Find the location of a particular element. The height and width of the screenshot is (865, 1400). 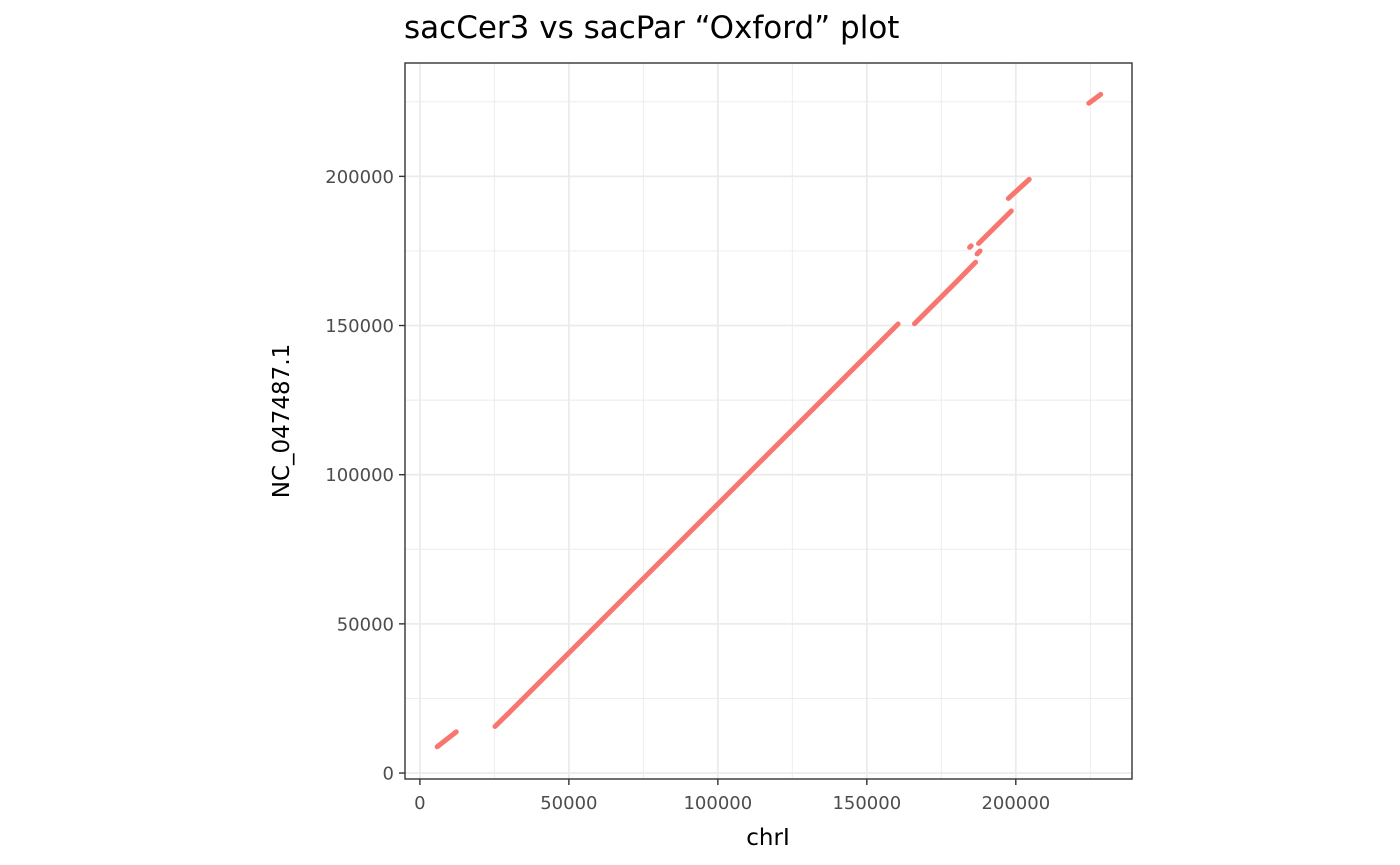

y-tick-label: 0 is located at coordinates (388, 774).